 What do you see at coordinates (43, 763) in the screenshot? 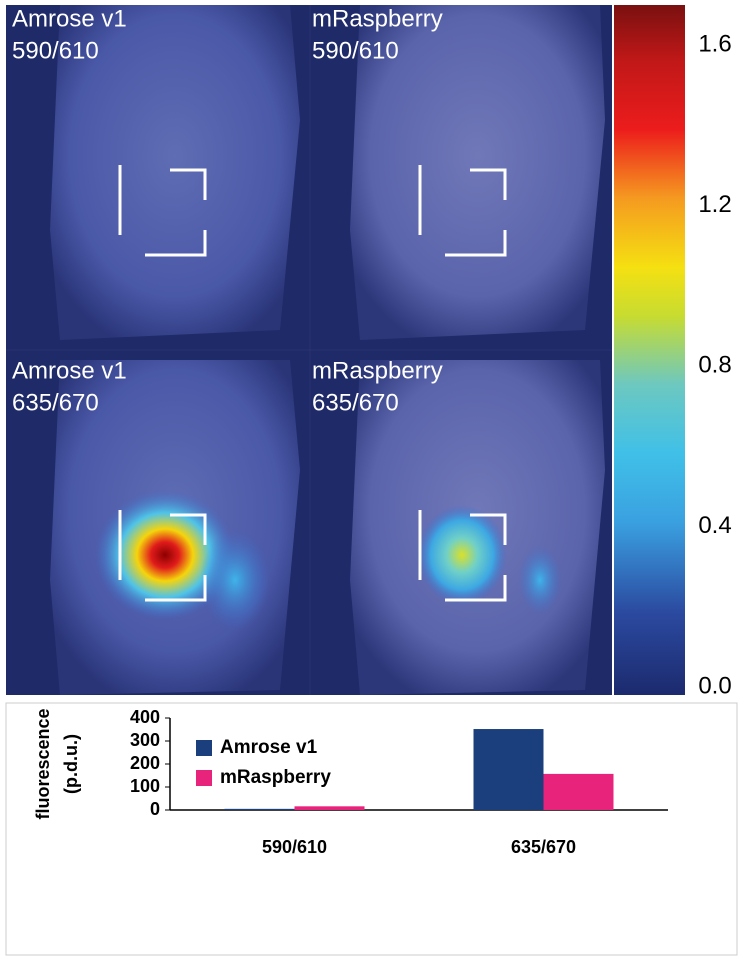
I see `y-axis-label: fluorescence` at bounding box center [43, 763].